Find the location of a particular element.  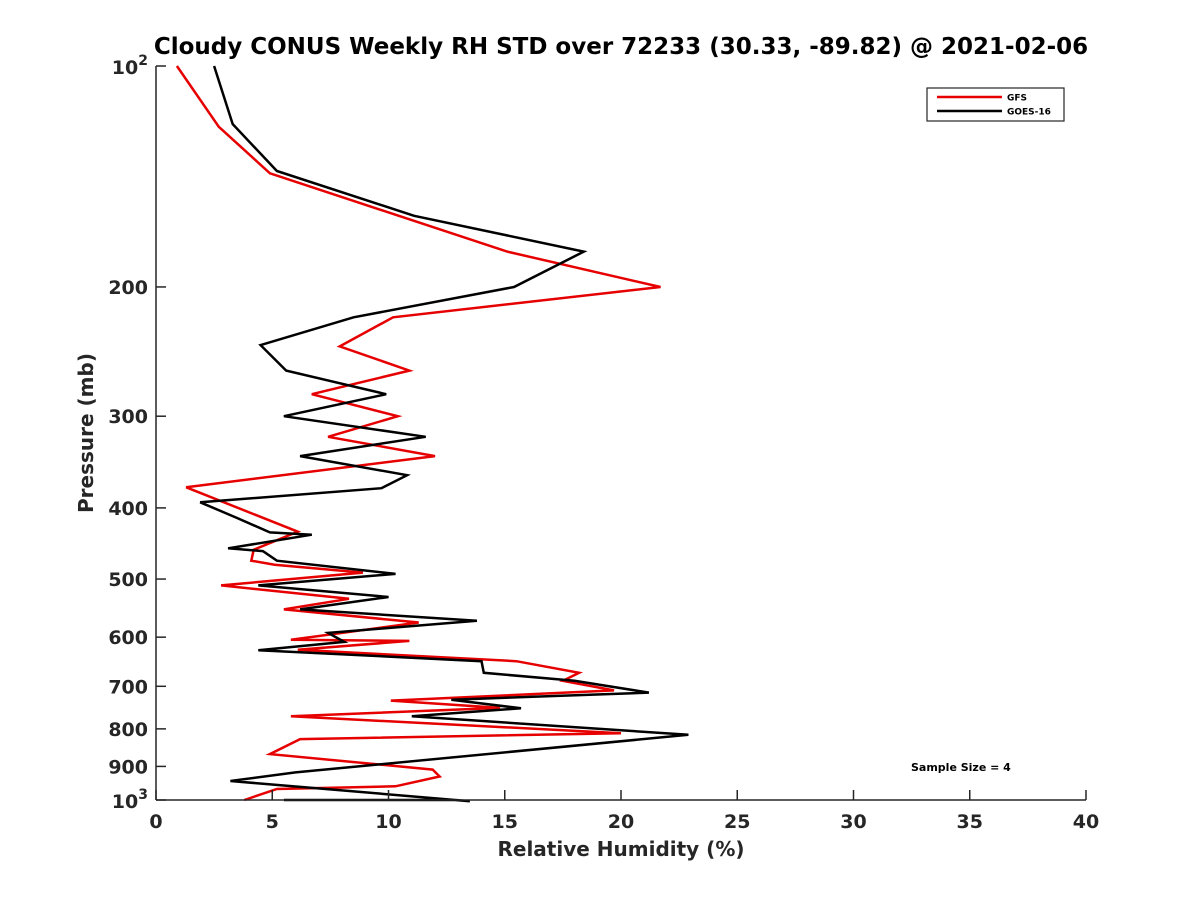

x-ticks: 0 5 10 15 20 25 30 35 40 is located at coordinates (624, 811).